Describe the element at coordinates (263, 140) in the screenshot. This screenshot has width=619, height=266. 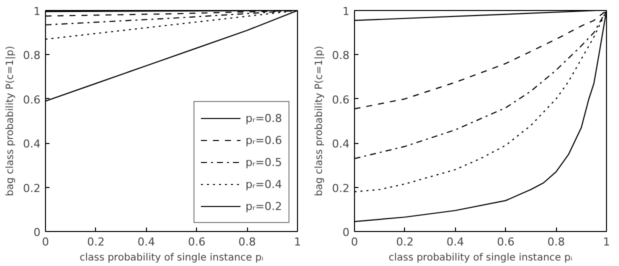
I see `legend-label: pᵣ=0.6` at that location.